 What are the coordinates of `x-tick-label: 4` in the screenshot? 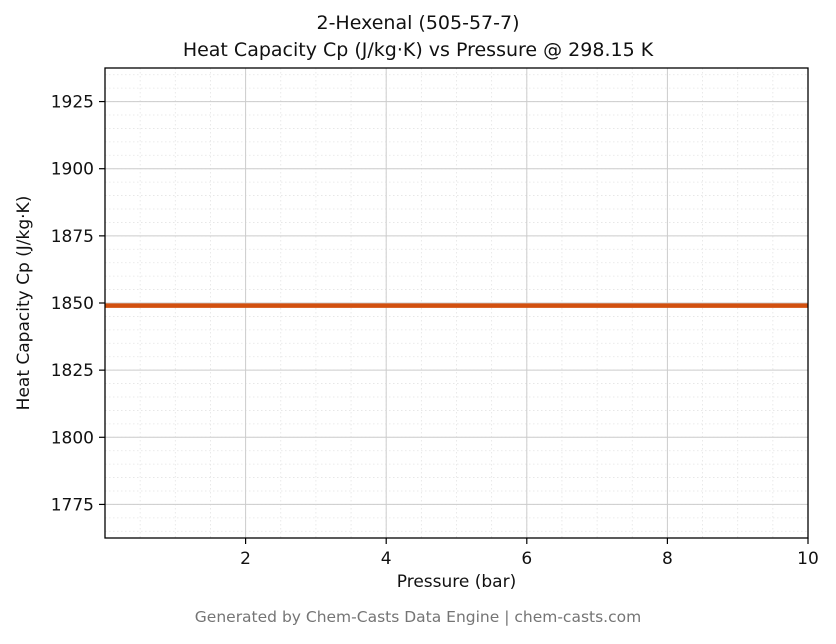 It's located at (386, 559).